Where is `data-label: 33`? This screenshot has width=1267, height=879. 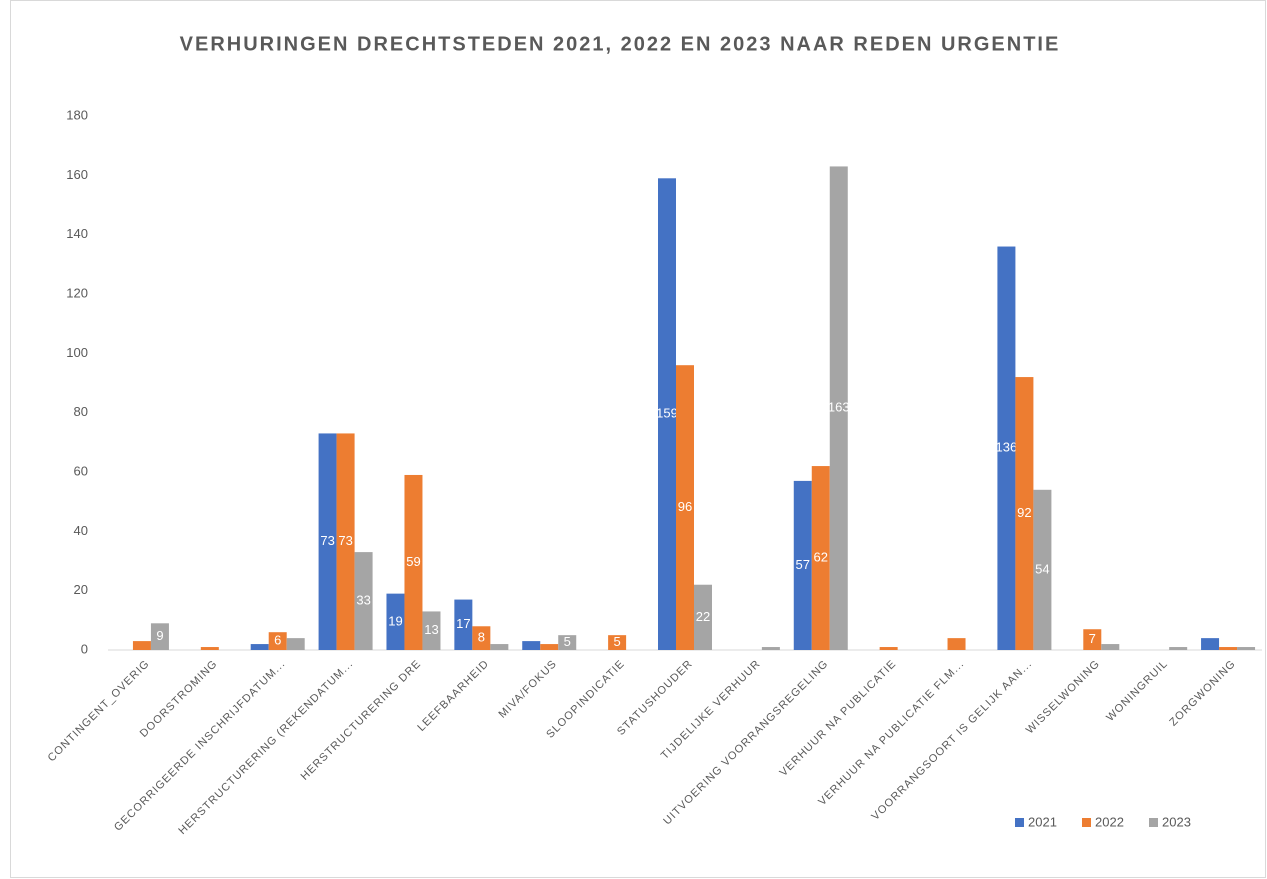 data-label: 33 is located at coordinates (363, 599).